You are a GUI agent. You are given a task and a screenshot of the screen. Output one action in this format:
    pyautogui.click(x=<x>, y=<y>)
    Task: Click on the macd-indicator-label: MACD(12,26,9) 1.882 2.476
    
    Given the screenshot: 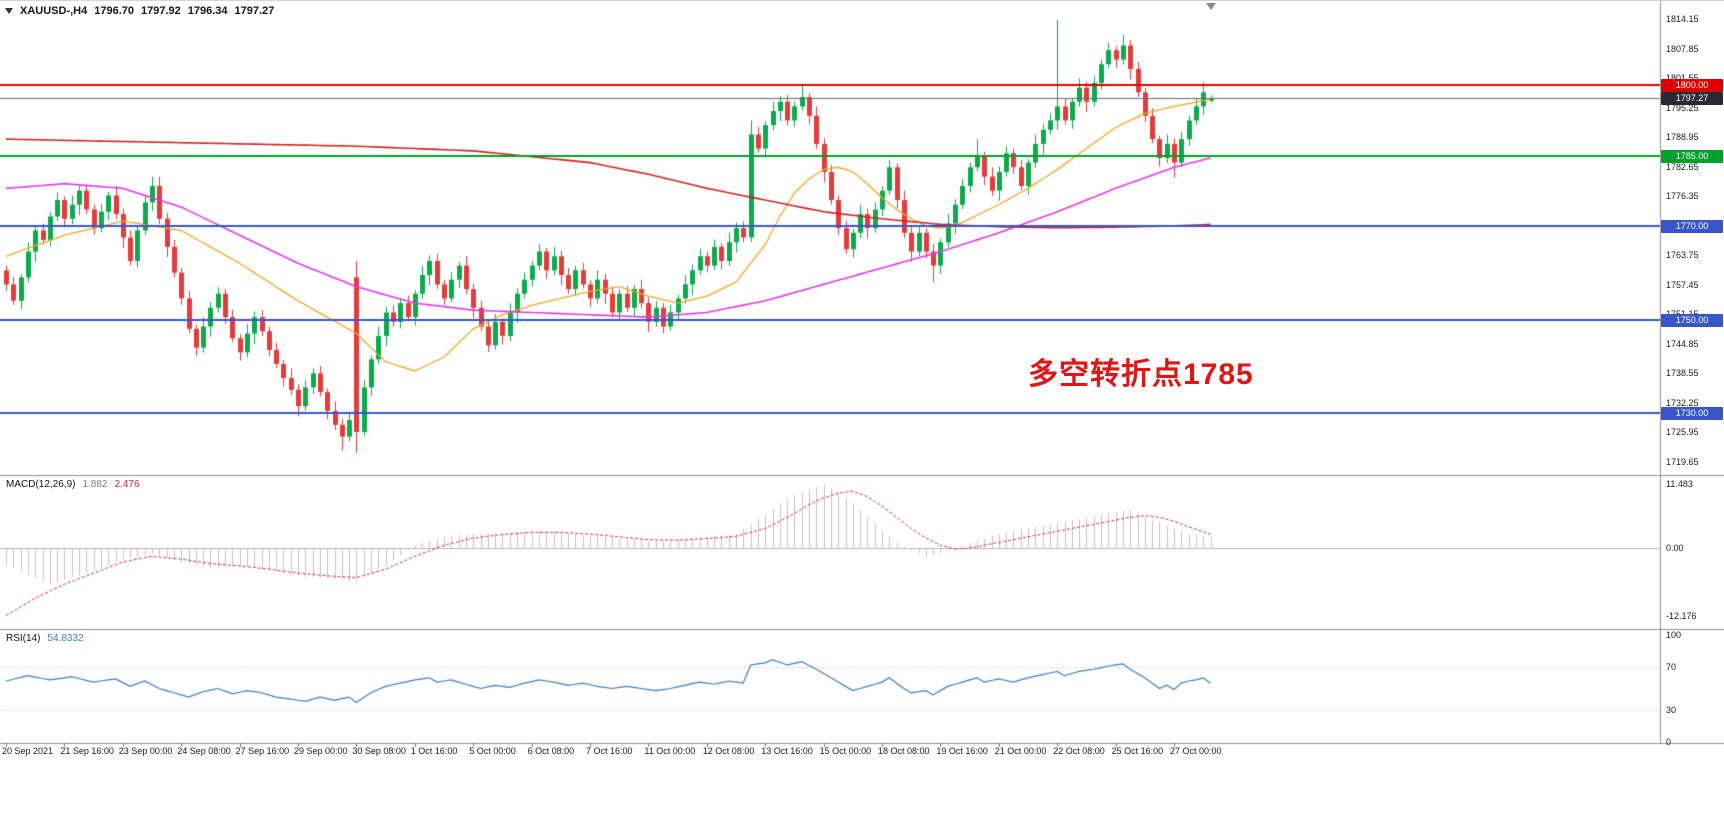 What is the action you would take?
    pyautogui.click(x=73, y=484)
    